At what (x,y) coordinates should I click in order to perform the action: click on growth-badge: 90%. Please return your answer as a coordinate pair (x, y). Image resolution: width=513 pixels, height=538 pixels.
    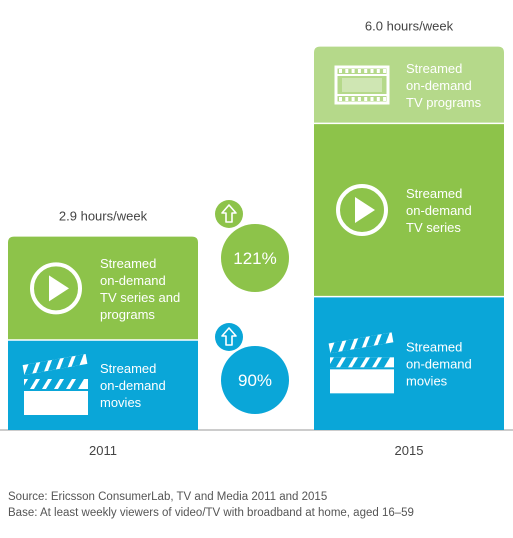
    Looking at the image, I should click on (252, 368).